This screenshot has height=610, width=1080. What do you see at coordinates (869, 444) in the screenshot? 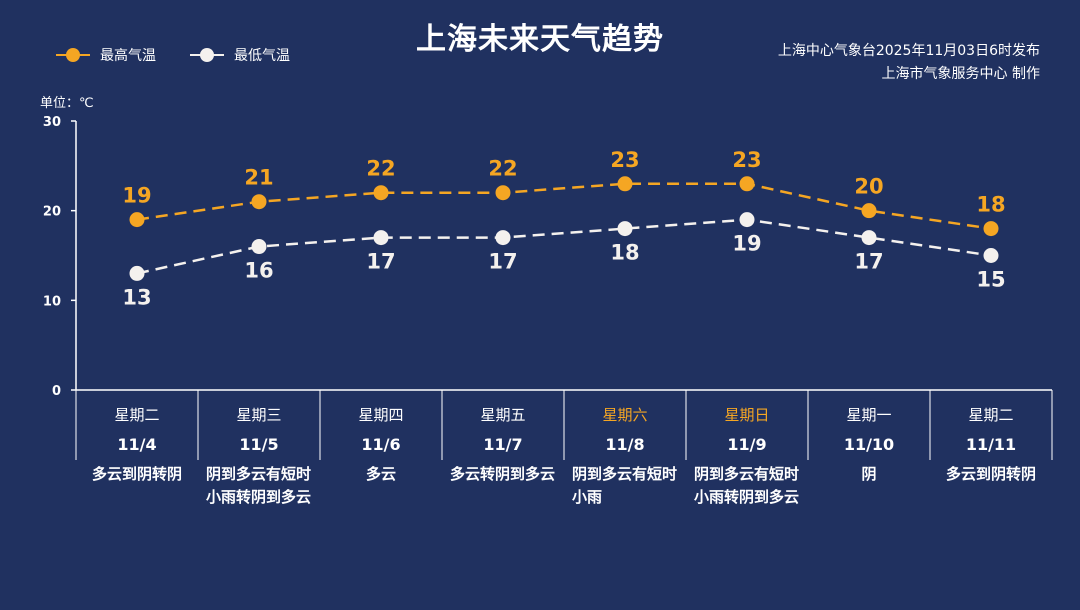
I see `day-date: 11/10` at bounding box center [869, 444].